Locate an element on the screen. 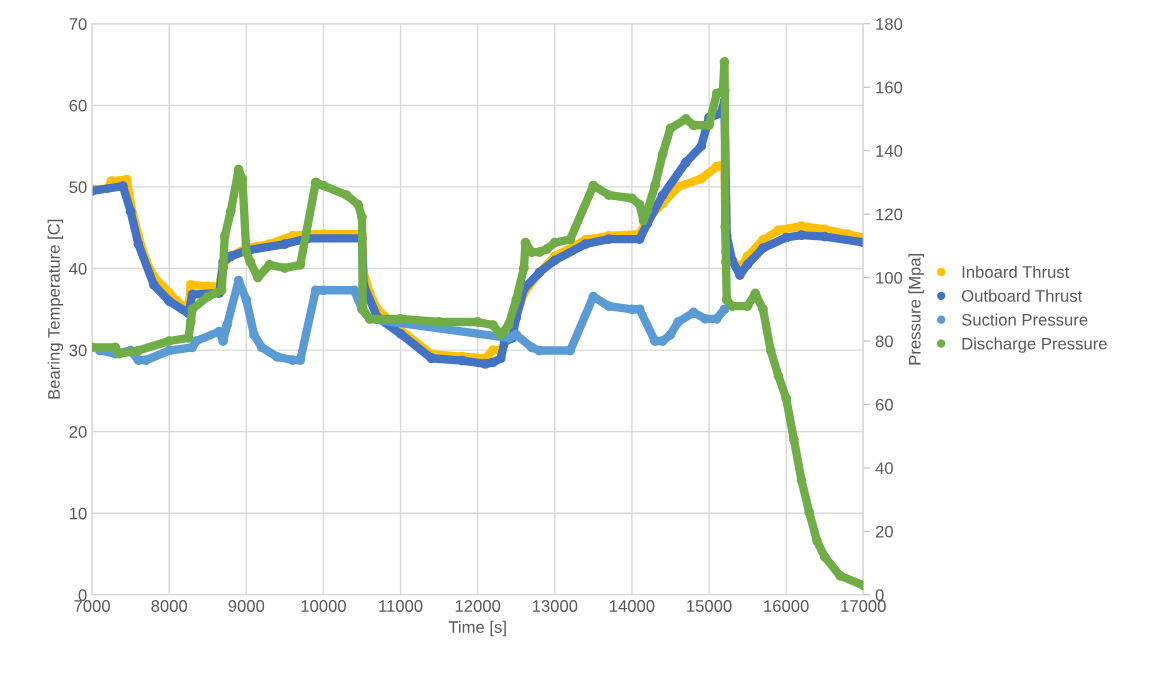 This screenshot has height=679, width=1151. x-tick-label: 13000 is located at coordinates (555, 606).